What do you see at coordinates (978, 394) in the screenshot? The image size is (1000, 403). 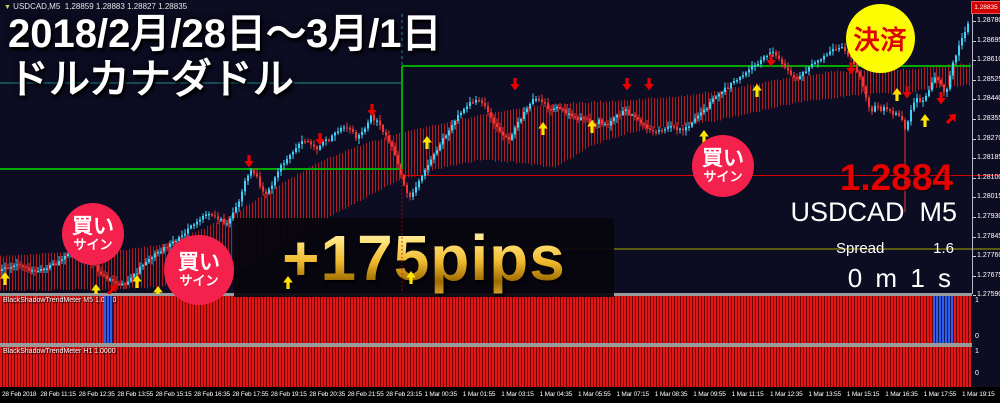 I see `time-axis-label: 1 Mar 19:15` at bounding box center [978, 394].